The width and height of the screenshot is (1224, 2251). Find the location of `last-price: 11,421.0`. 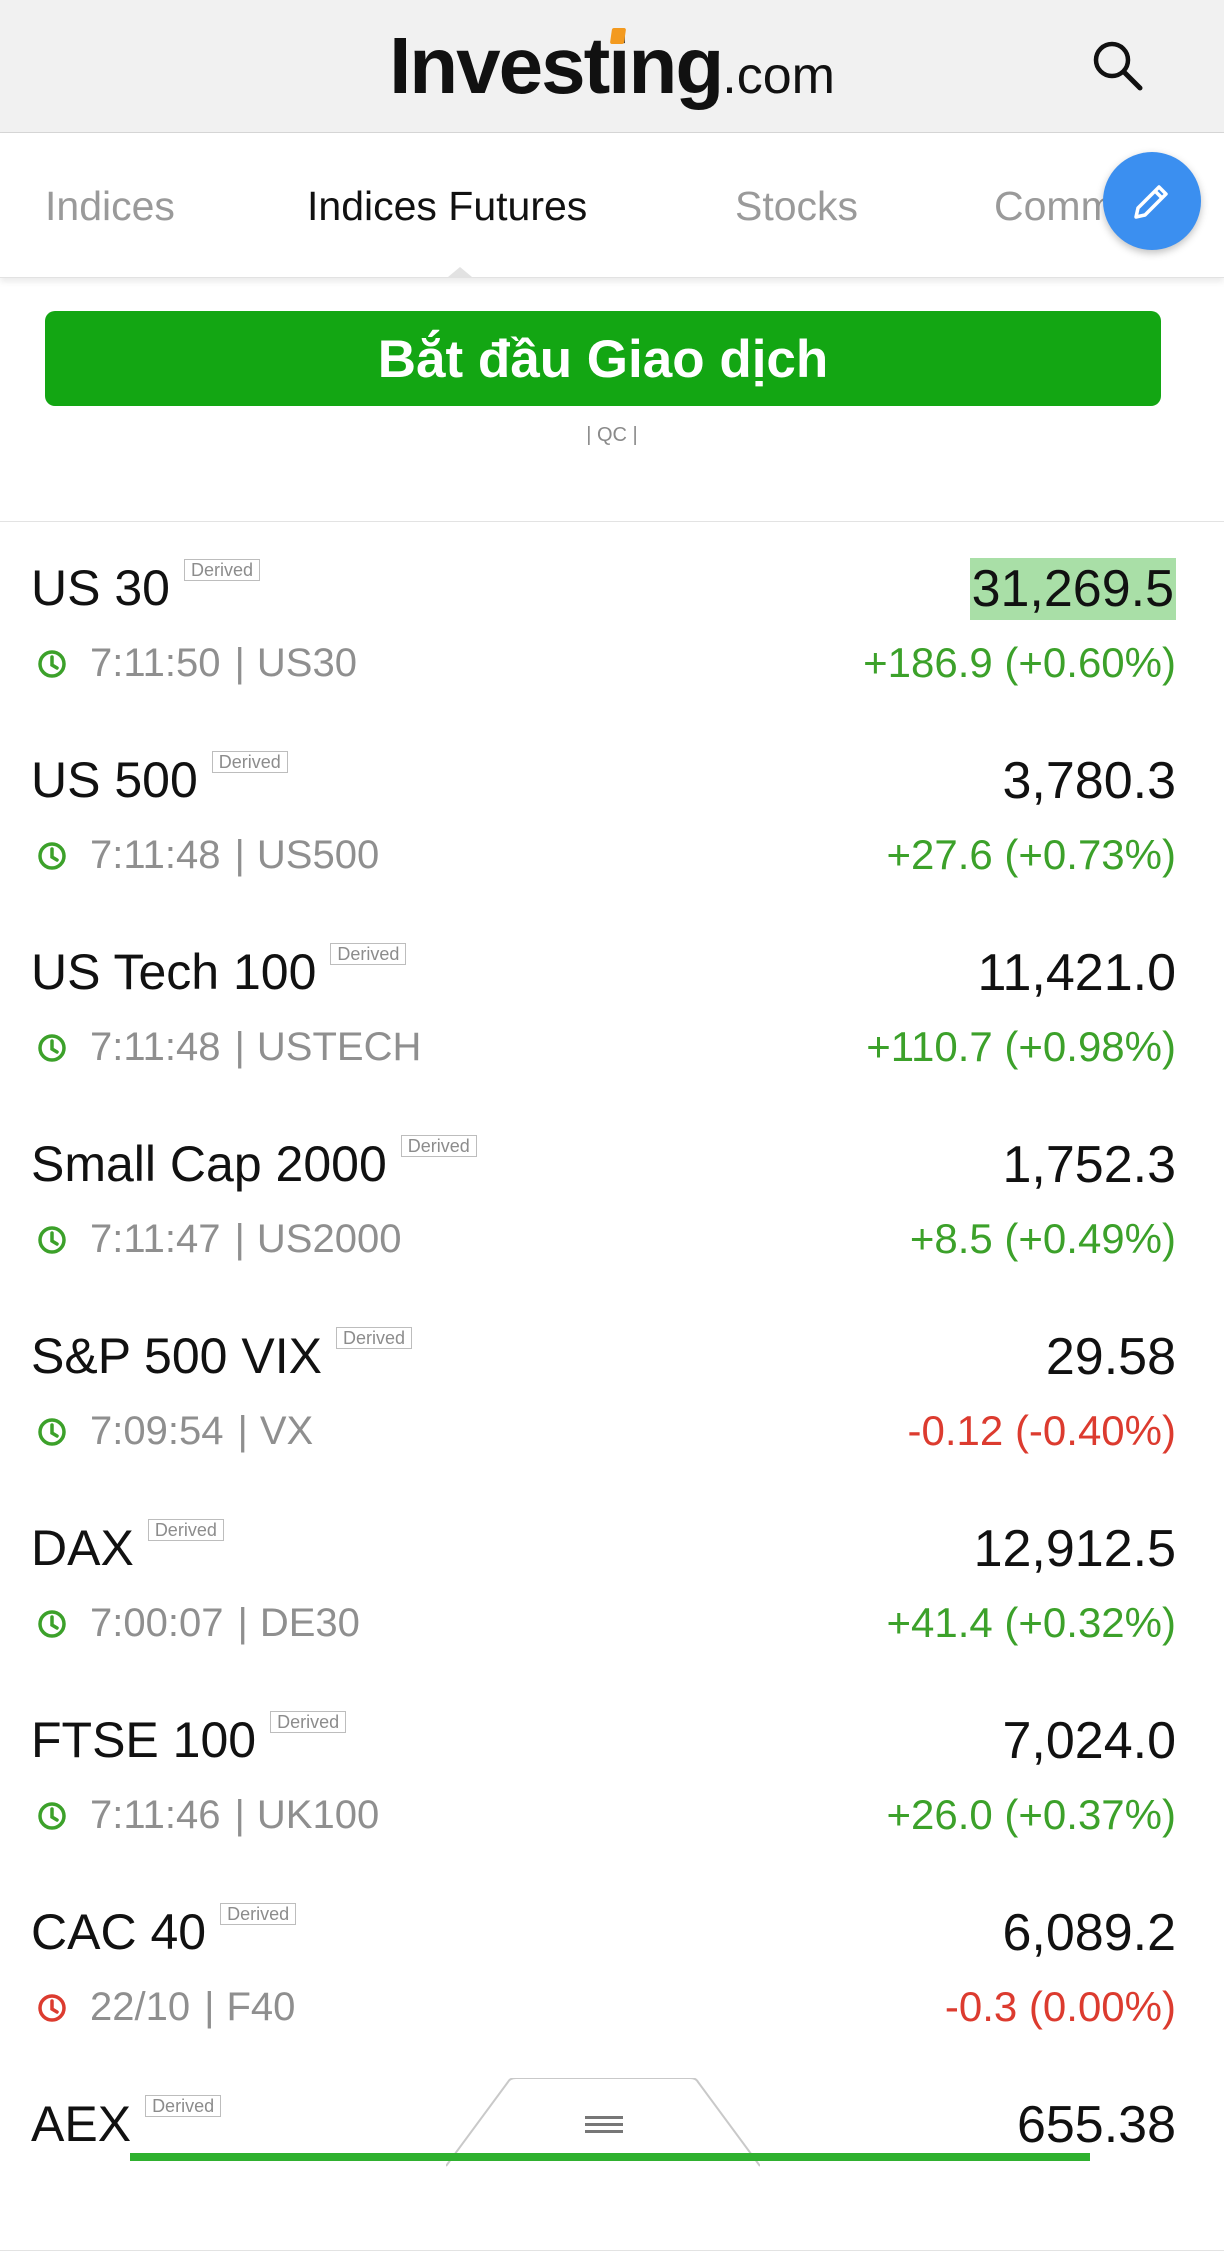

last-price: 11,421.0 is located at coordinates (1076, 973).